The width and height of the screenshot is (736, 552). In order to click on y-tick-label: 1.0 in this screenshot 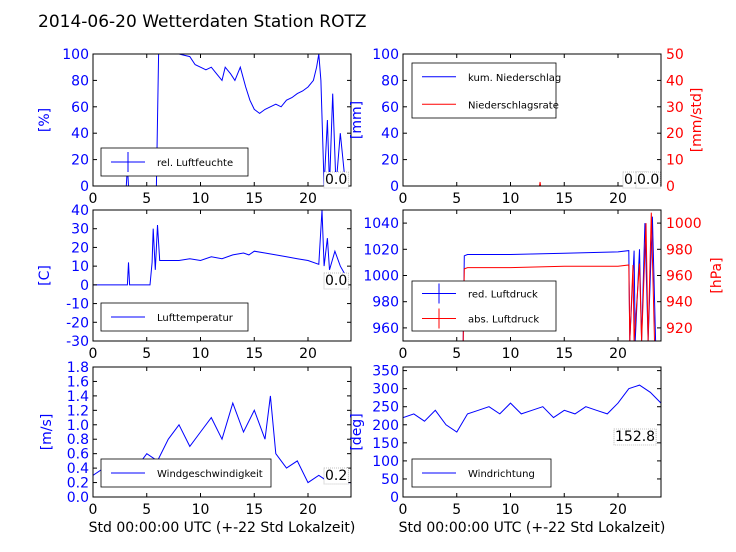, I will do `click(78, 426)`.